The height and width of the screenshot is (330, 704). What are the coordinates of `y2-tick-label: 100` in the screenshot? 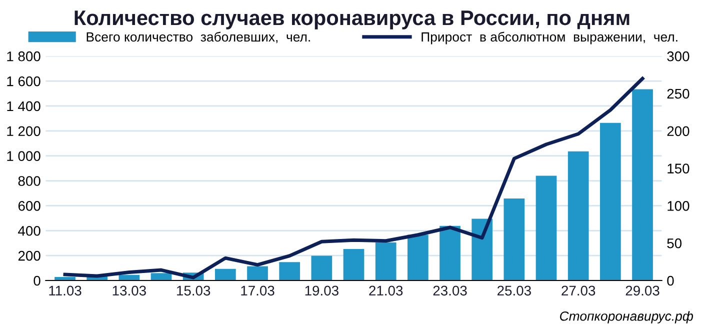 It's located at (679, 206).